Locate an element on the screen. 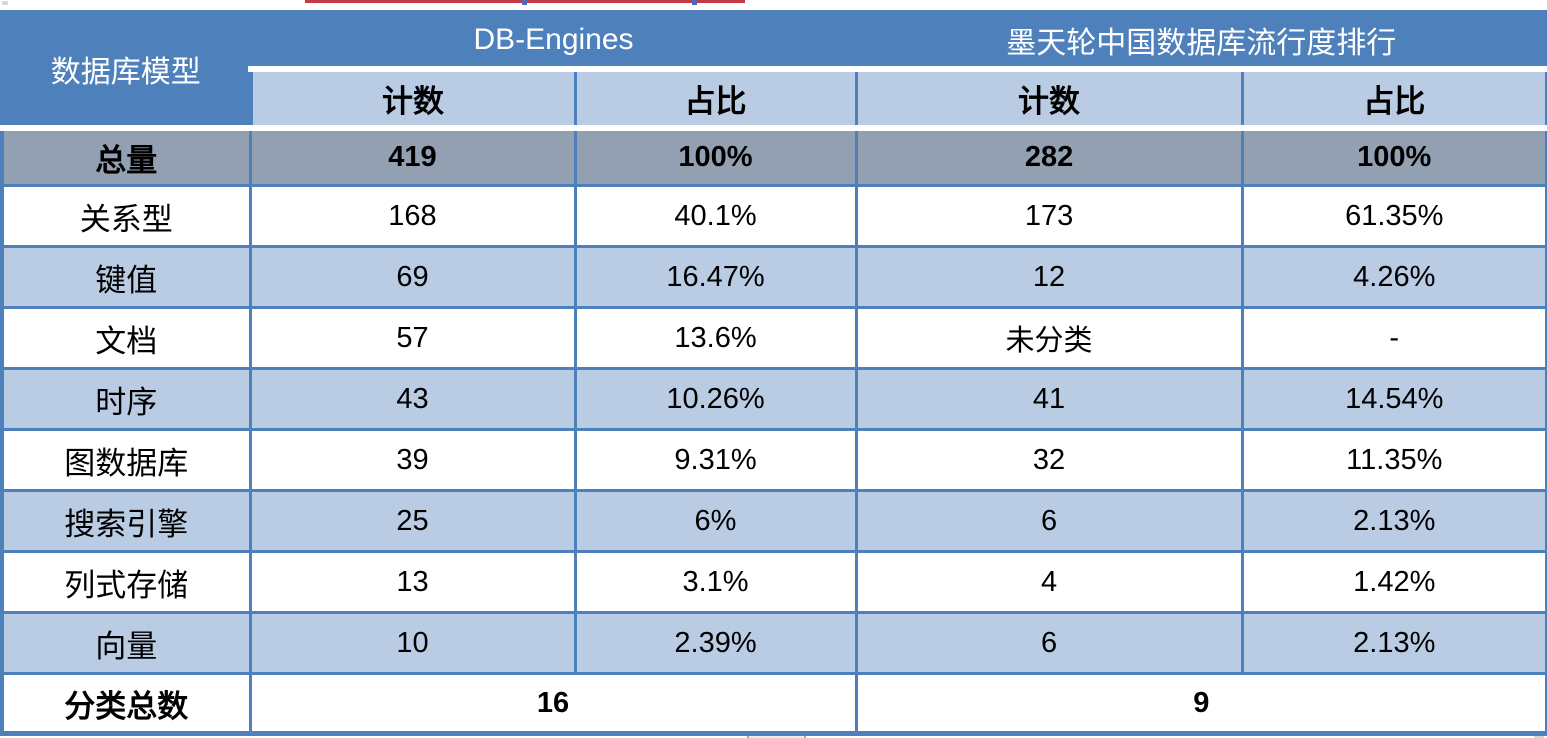 This screenshot has height=738, width=1547. footer-db-engines-category-count: 16 is located at coordinates (553, 704).